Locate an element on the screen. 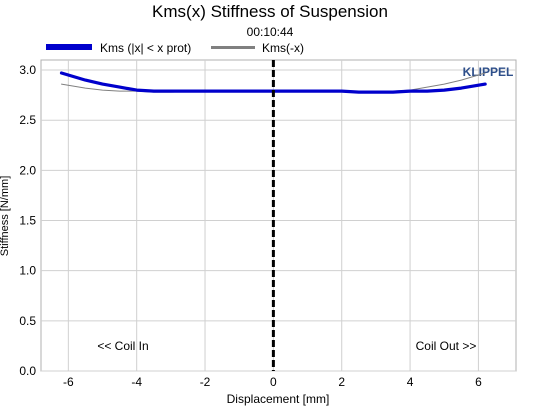 Image resolution: width=541 pixels, height=412 pixels. chart-subtitle: 00:10:44 is located at coordinates (270, 32).